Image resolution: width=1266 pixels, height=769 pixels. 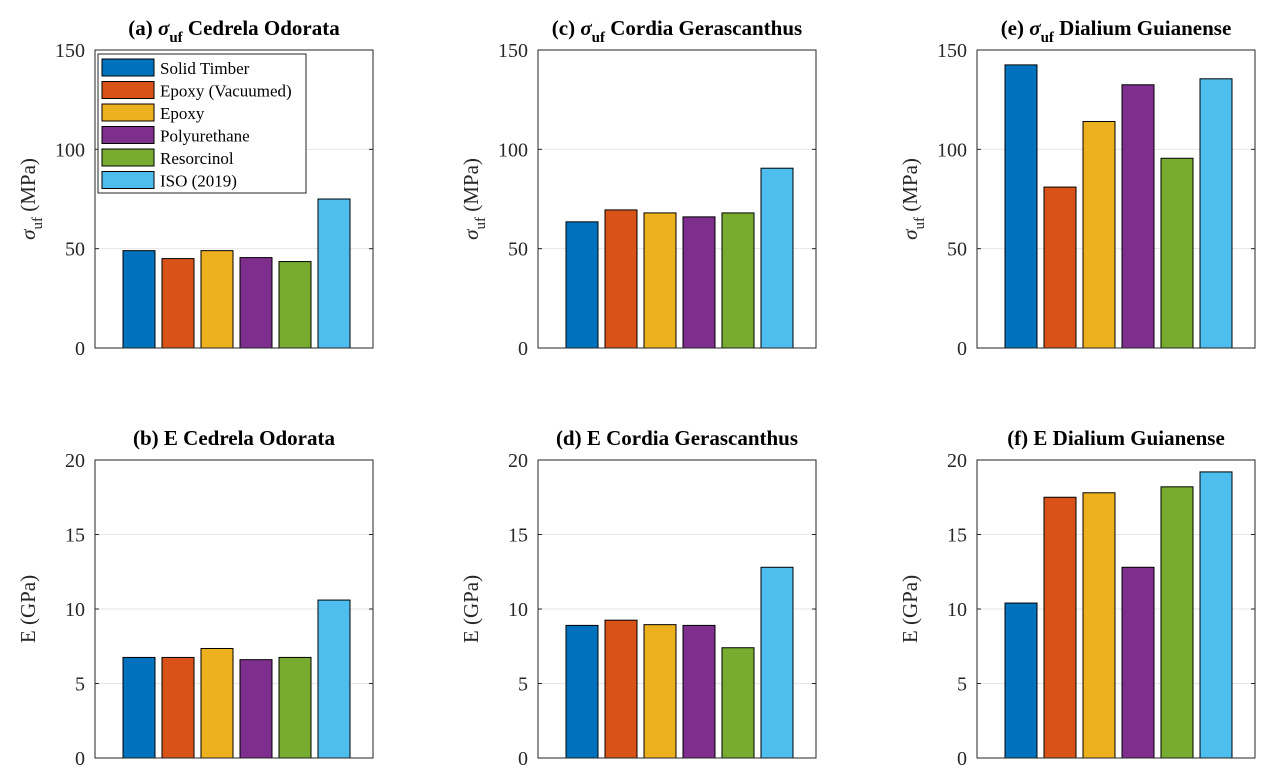 I want to click on legend-label: Epoxy (Vacuumed), so click(x=226, y=91).